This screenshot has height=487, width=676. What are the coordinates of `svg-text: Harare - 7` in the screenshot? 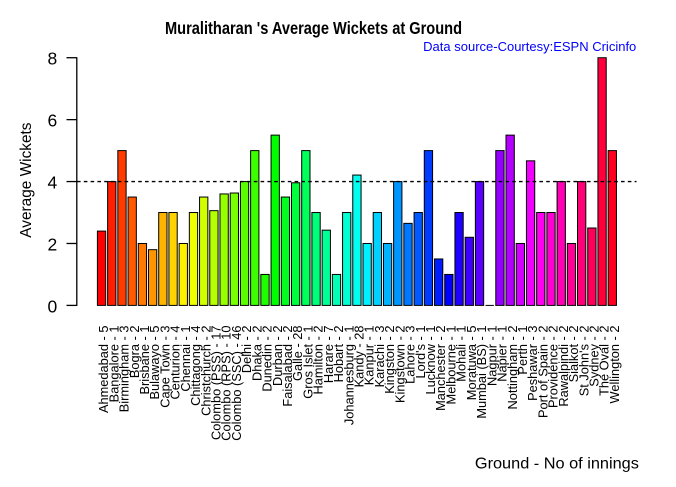 It's located at (328, 355).